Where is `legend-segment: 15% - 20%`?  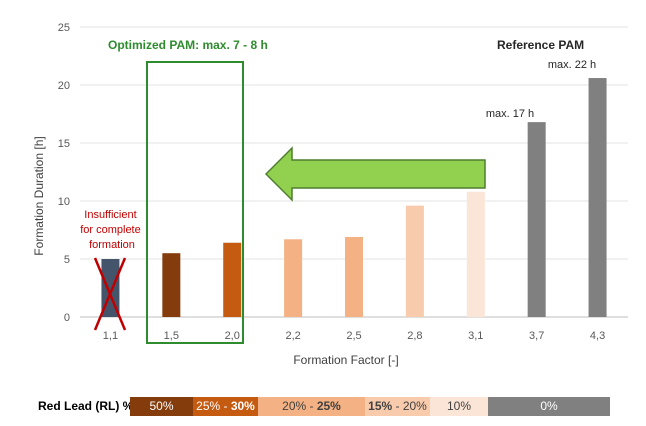
legend-segment: 15% - 20% is located at coordinates (397, 406).